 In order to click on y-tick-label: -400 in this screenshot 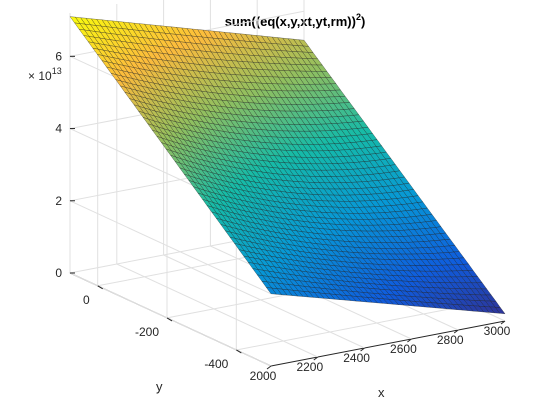, I will do `click(216, 364)`.